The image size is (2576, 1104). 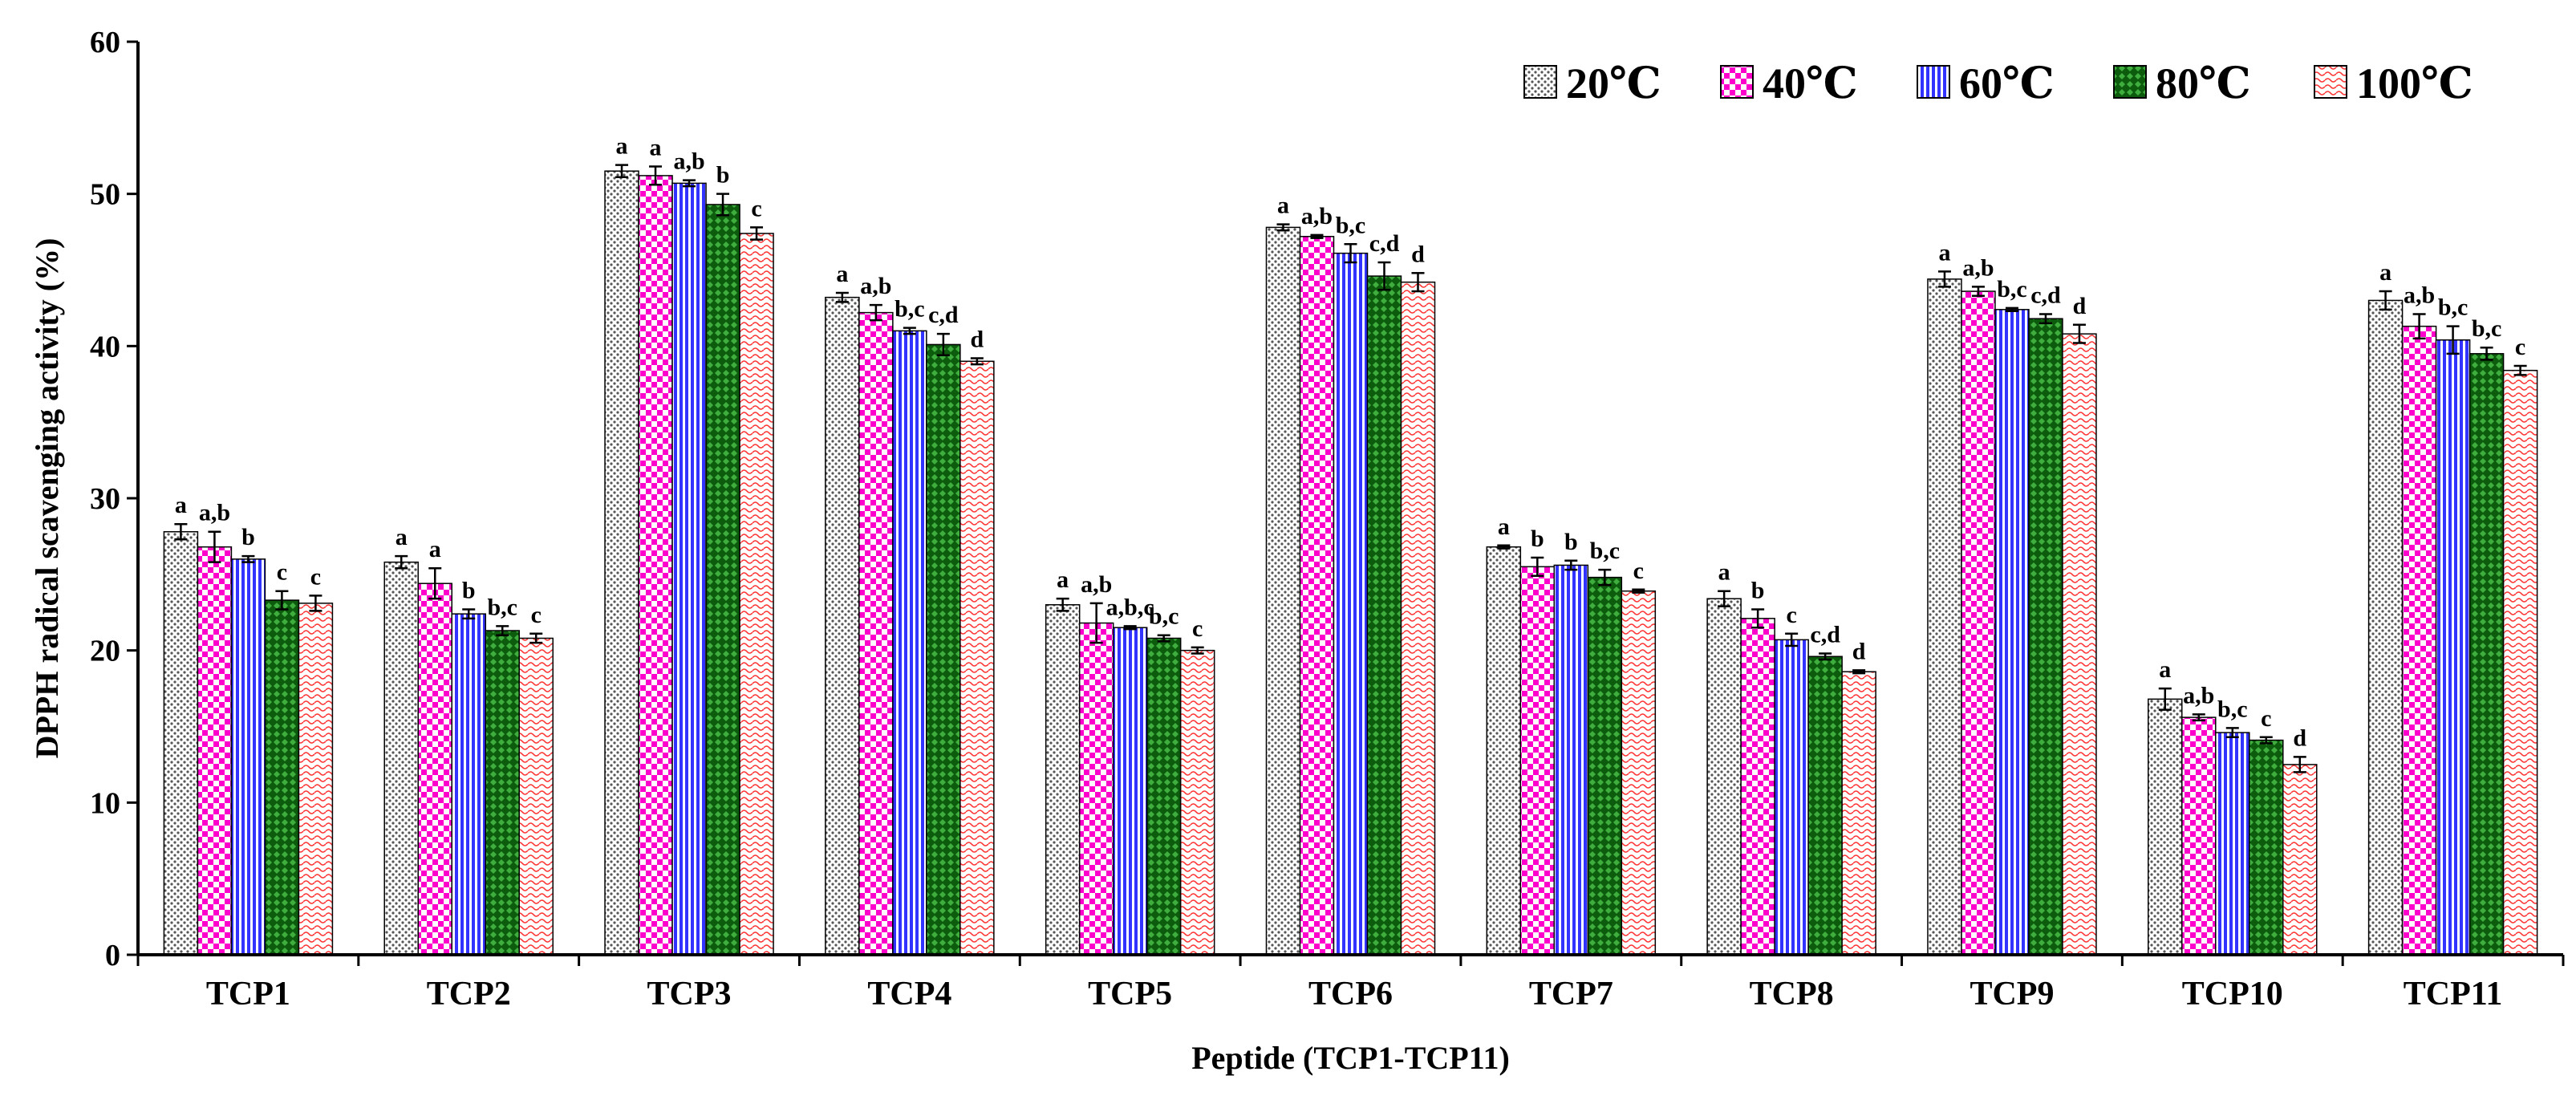 I want to click on y-tick-label: 0, so click(x=112, y=955).